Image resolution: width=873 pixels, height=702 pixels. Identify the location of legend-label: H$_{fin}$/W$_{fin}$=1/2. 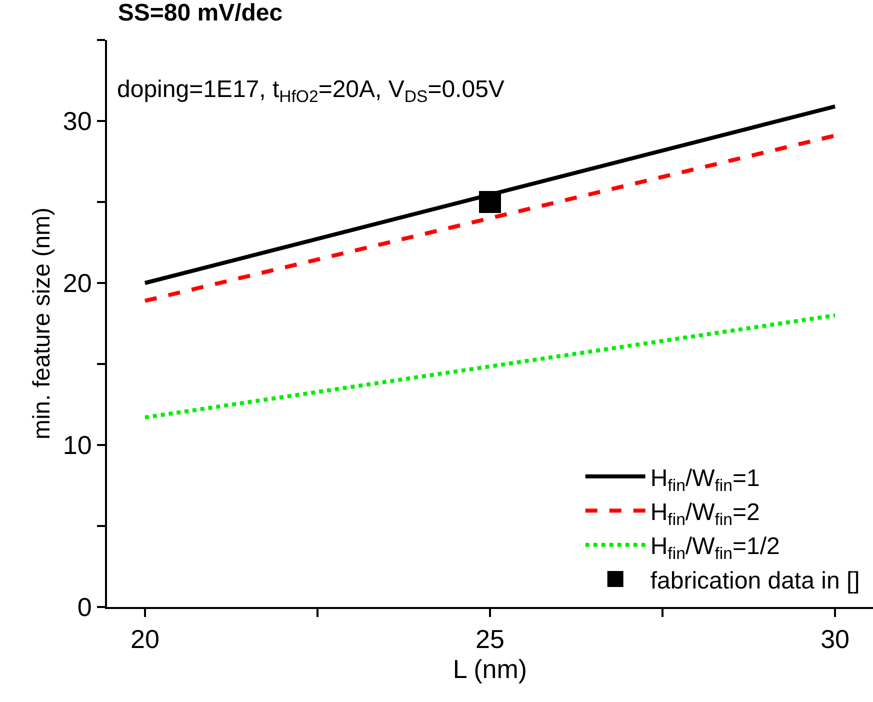
(715, 548).